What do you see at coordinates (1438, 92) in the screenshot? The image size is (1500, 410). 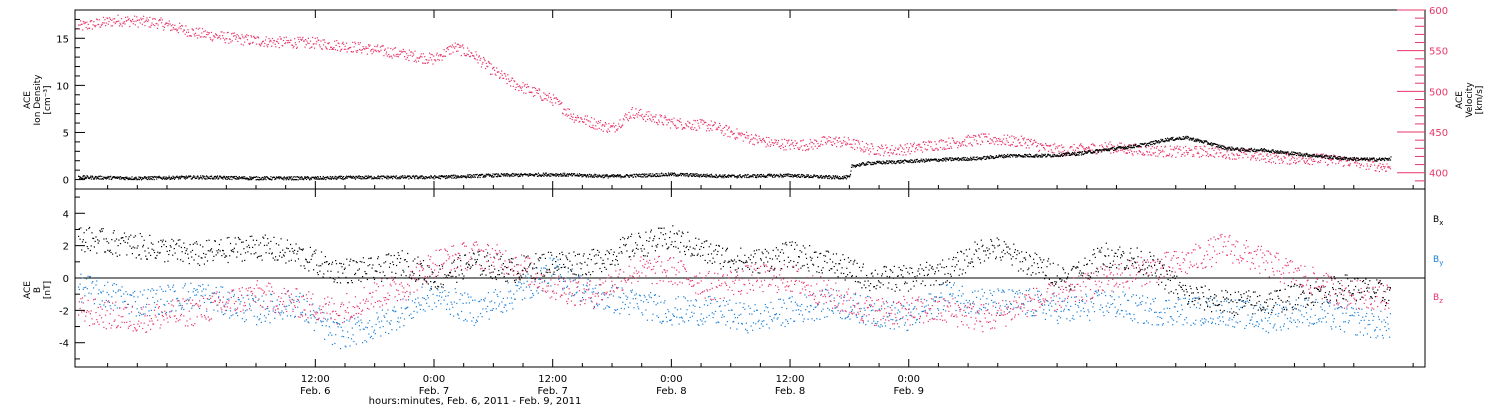 I see `right-tick-label: 500` at bounding box center [1438, 92].